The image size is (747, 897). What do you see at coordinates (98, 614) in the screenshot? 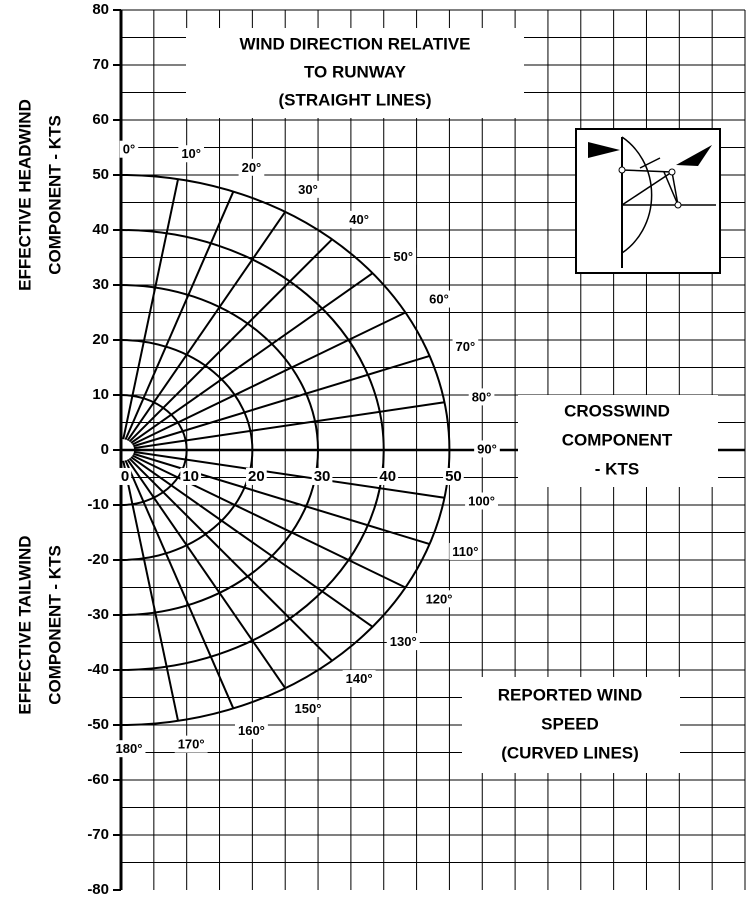
I see `y-tick-label: -30` at bounding box center [98, 614].